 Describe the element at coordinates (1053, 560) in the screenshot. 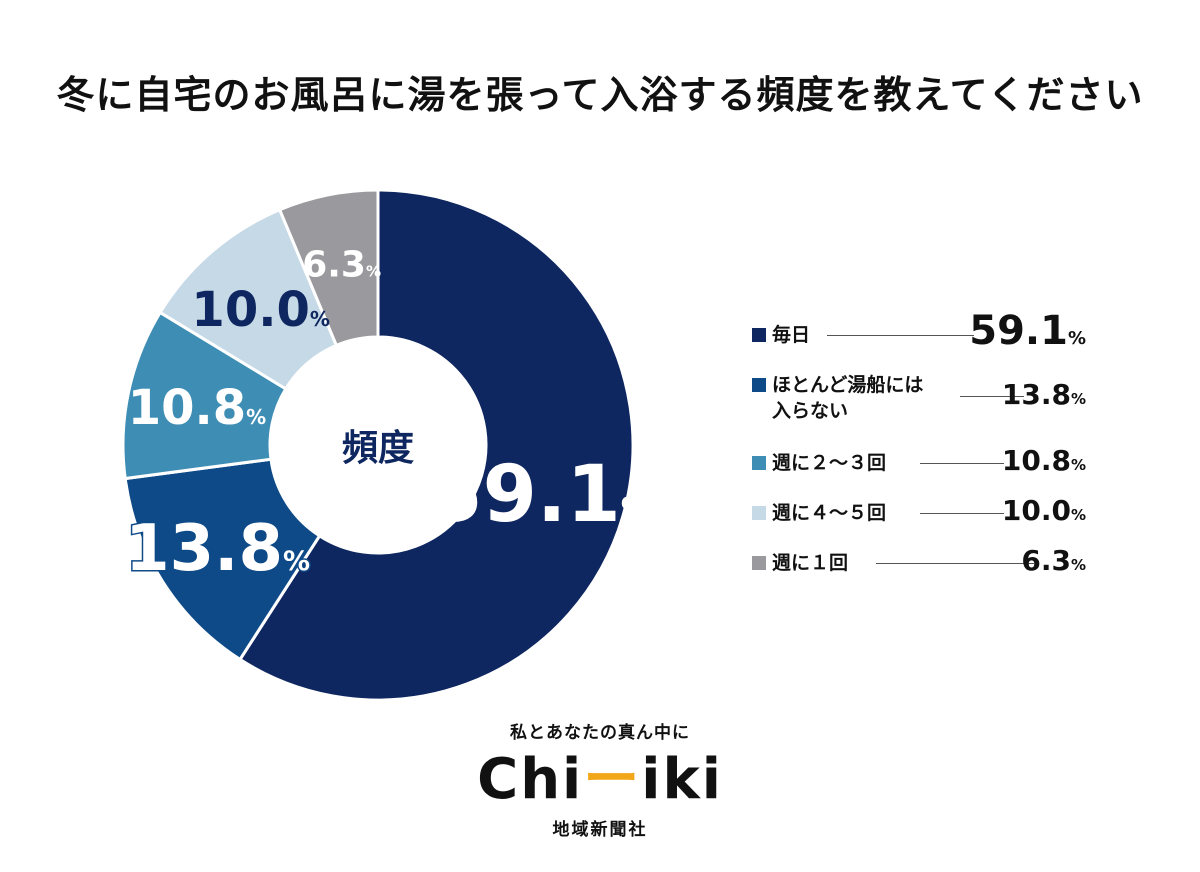

I see `legend-value: 6.3%` at that location.